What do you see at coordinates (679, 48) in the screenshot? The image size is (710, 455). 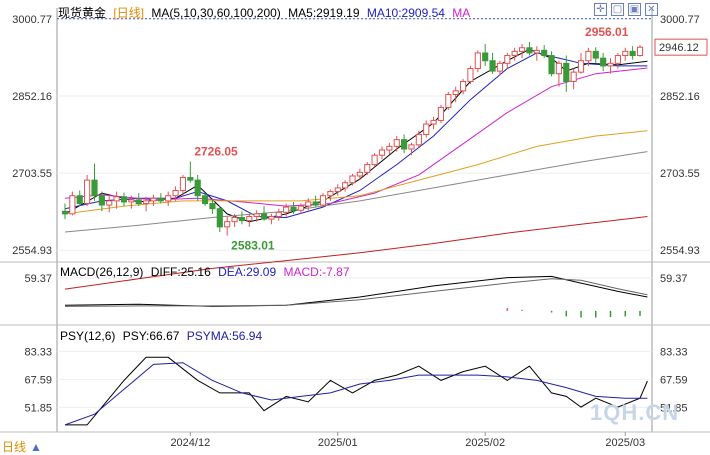 I see `current-price-label: 2946.12` at bounding box center [679, 48].